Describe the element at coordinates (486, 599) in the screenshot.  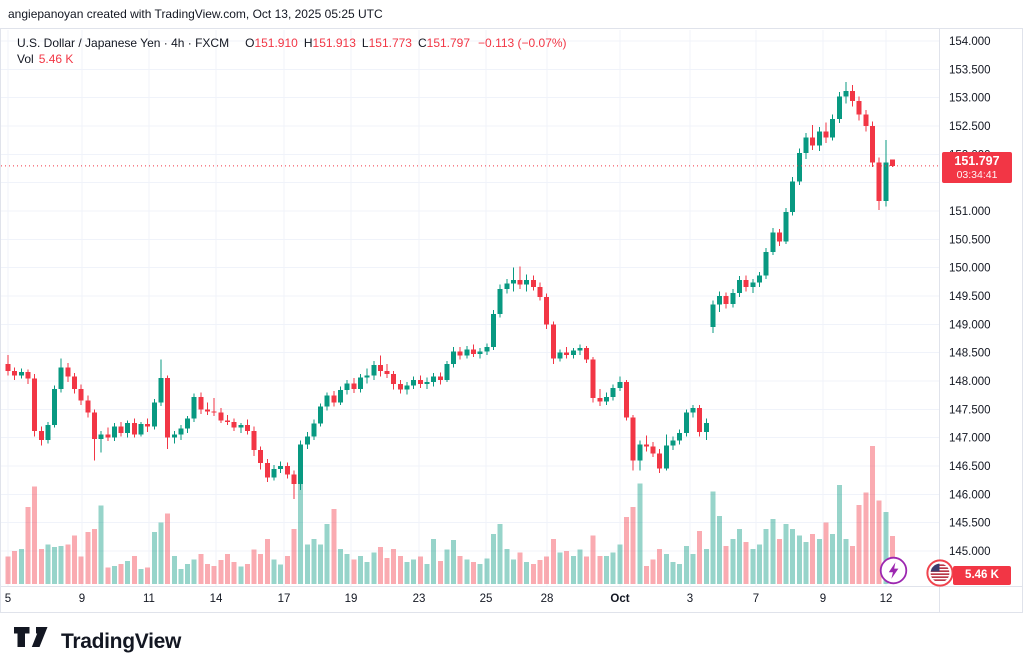
I see `x-axis-label: 25` at that location.